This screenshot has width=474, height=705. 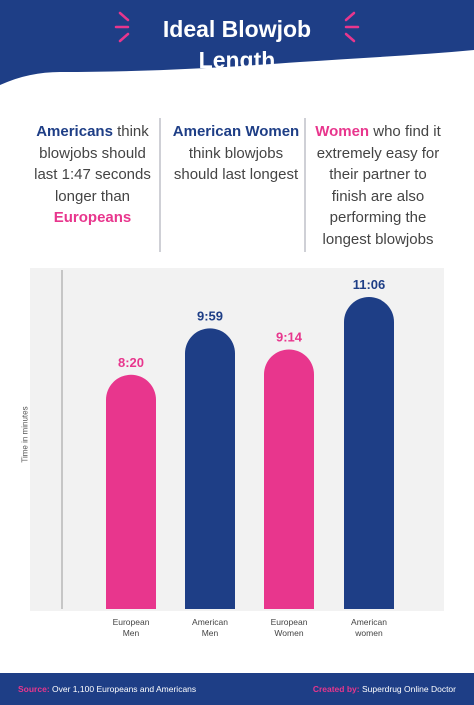 I want to click on category-label-1: American Men, so click(x=210, y=627).